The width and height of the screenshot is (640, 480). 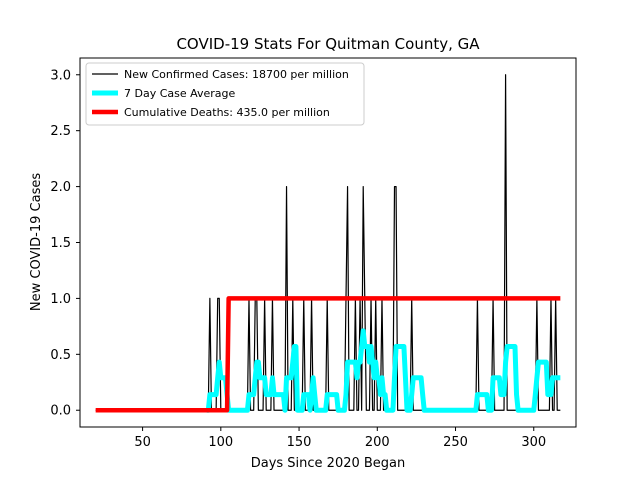 What do you see at coordinates (36, 242) in the screenshot?
I see `y-axis-label: New COVID-19 Cases` at bounding box center [36, 242].